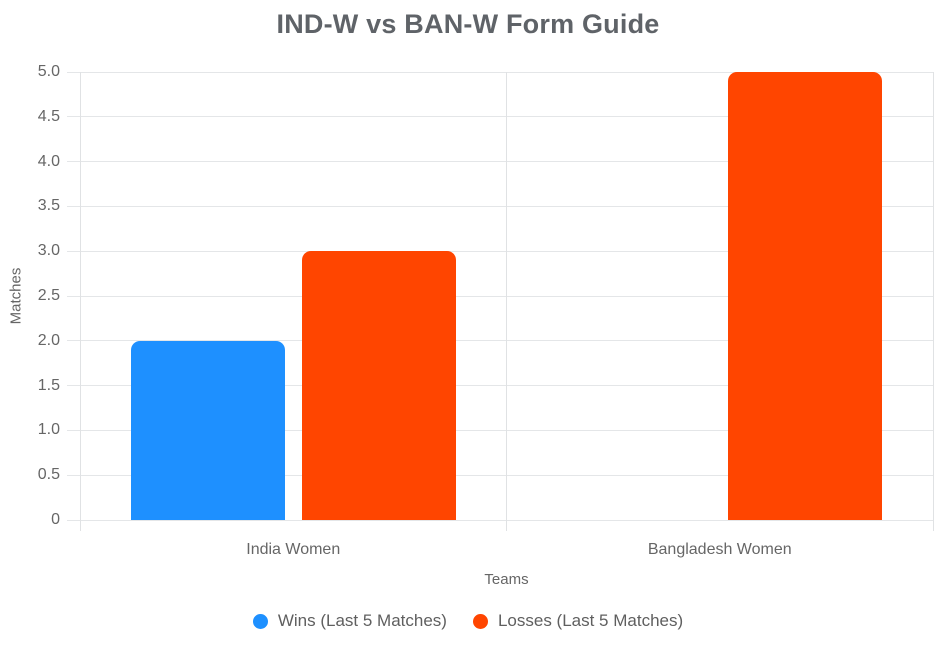  Describe the element at coordinates (378, 385) in the screenshot. I see `bar-india-women-losses` at that location.